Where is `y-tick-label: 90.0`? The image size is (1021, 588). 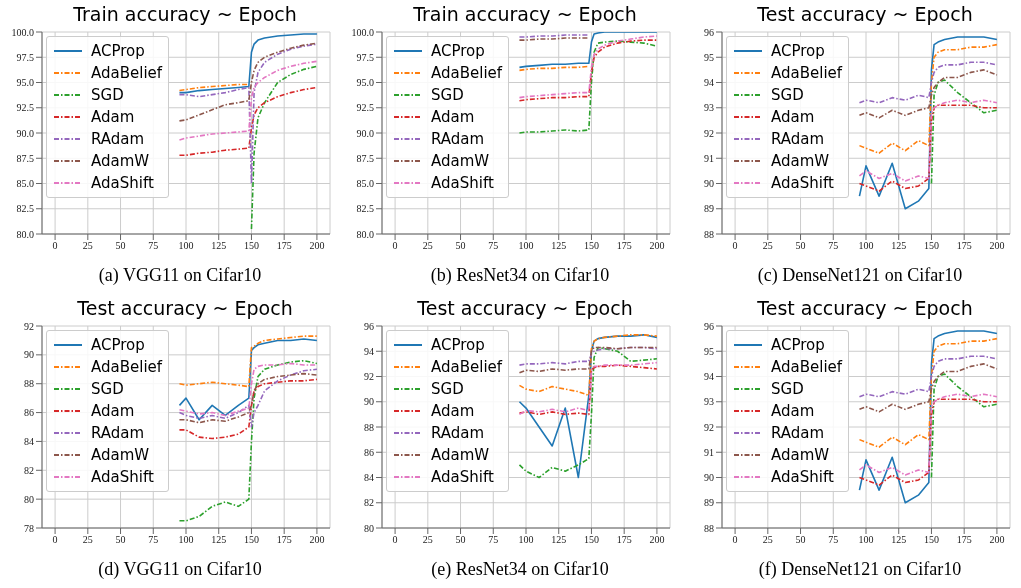
y-tick-label: 90.0 is located at coordinates (25, 133).